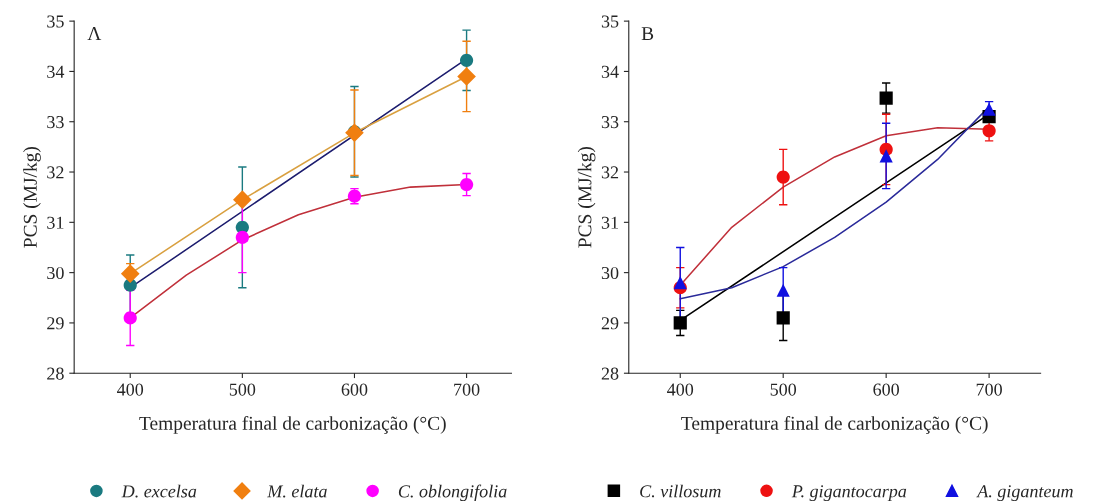  I want to click on legend-label: C. villosum, so click(680, 491).